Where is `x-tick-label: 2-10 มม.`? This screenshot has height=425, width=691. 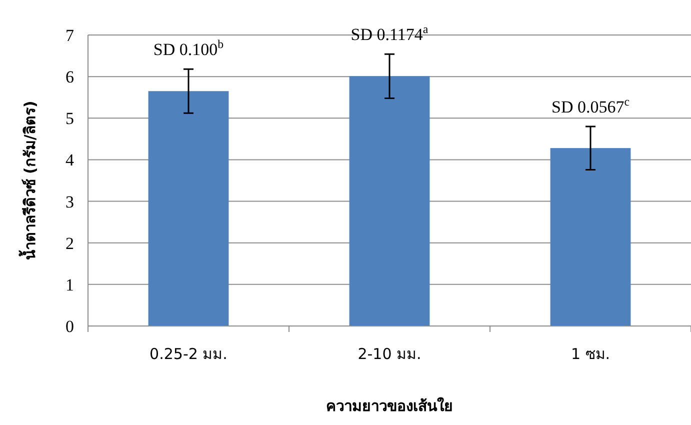 x-tick-label: 2-10 มม. is located at coordinates (390, 354).